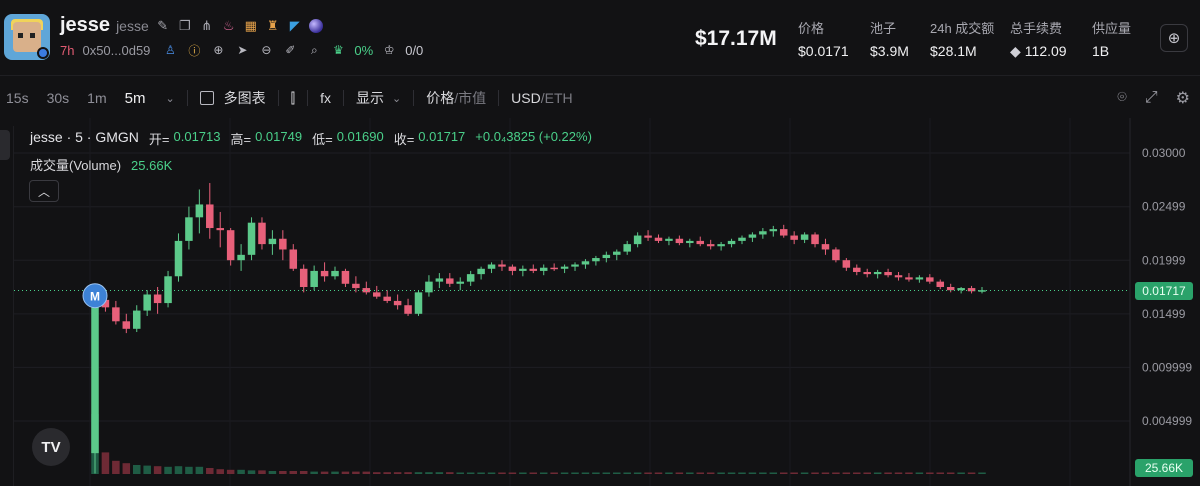 The width and height of the screenshot is (1200, 486). I want to click on token-avatar, so click(27, 37).